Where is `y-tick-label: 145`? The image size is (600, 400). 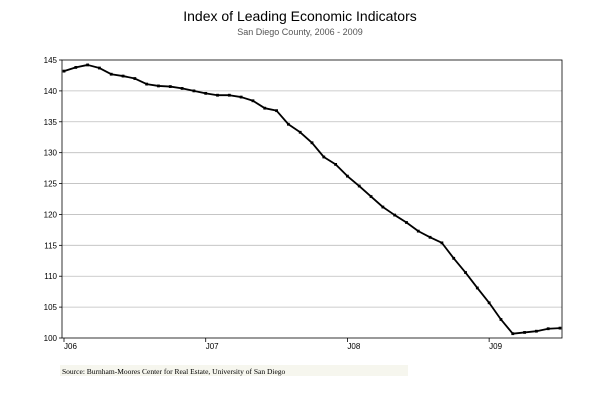
y-tick-label: 145 is located at coordinates (51, 60).